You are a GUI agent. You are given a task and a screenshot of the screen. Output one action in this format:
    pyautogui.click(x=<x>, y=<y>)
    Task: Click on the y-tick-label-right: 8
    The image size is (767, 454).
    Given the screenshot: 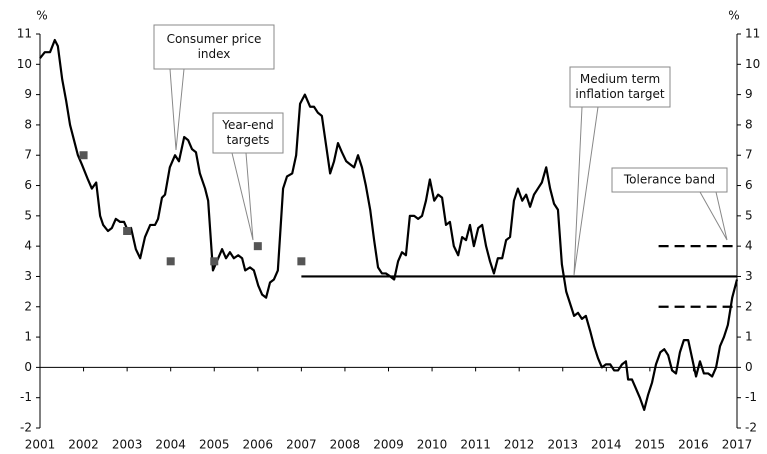 What is the action you would take?
    pyautogui.click(x=749, y=124)
    